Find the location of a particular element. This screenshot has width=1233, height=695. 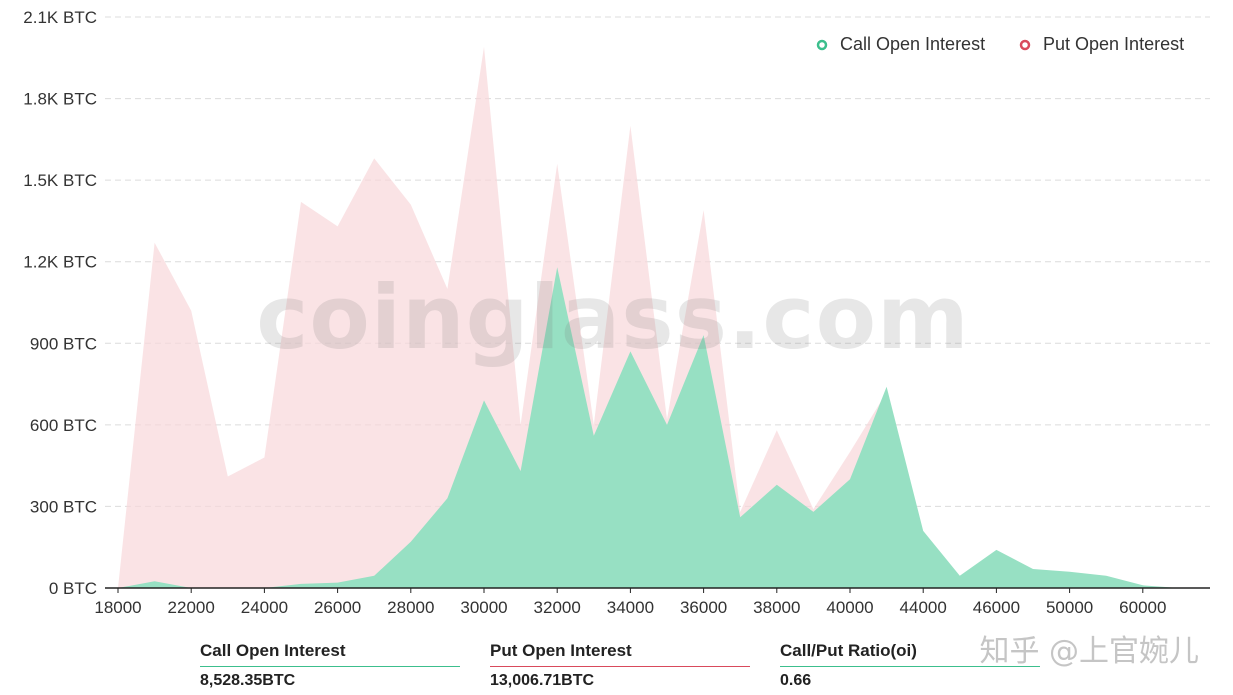

stat-ratio-underline is located at coordinates (910, 666).